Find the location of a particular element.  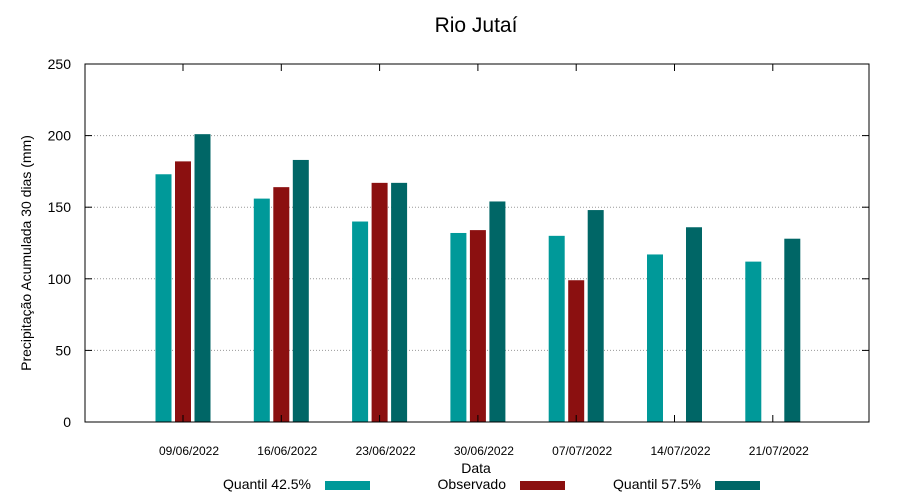

y-axis-label: Precipitação Acumulada 30 dias (mm) is located at coordinates (26, 253).